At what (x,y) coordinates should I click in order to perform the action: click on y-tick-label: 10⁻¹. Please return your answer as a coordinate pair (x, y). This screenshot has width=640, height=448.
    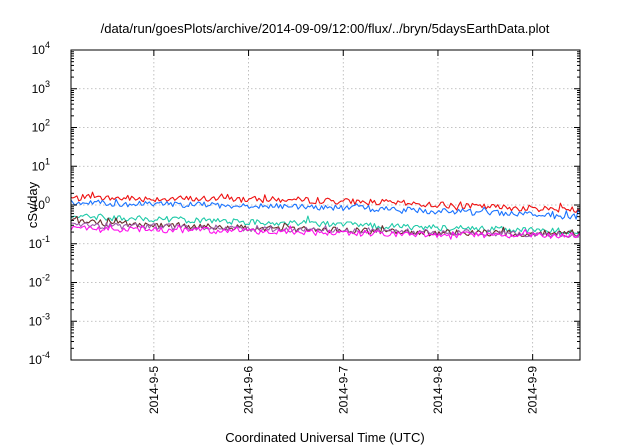
    Looking at the image, I should click on (39, 242).